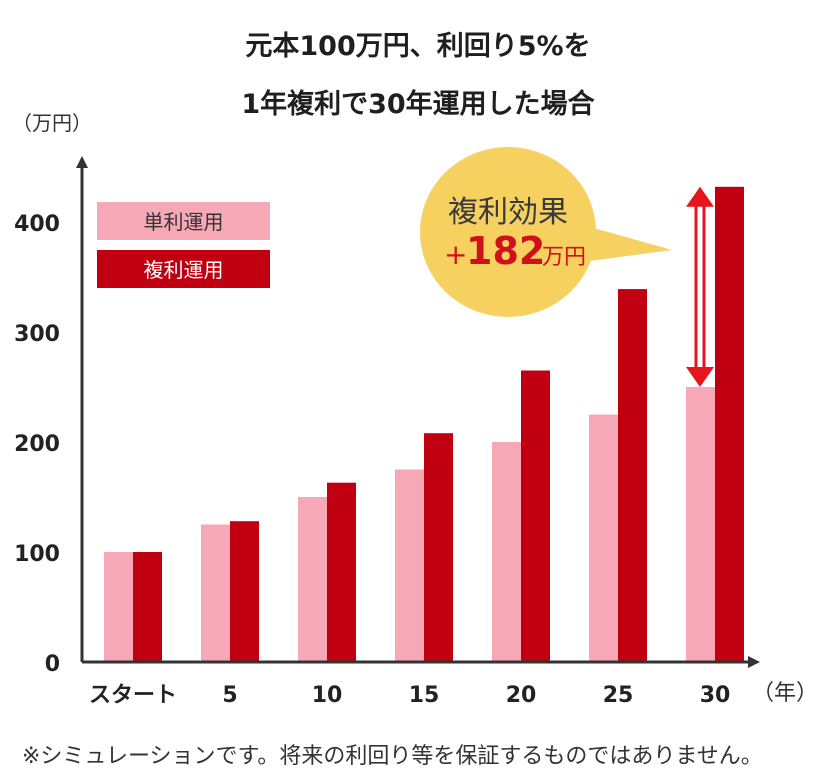 Image resolution: width=836 pixels, height=784 pixels. What do you see at coordinates (82, 162) in the screenshot?
I see `y-axis-arrow-icon` at bounding box center [82, 162].